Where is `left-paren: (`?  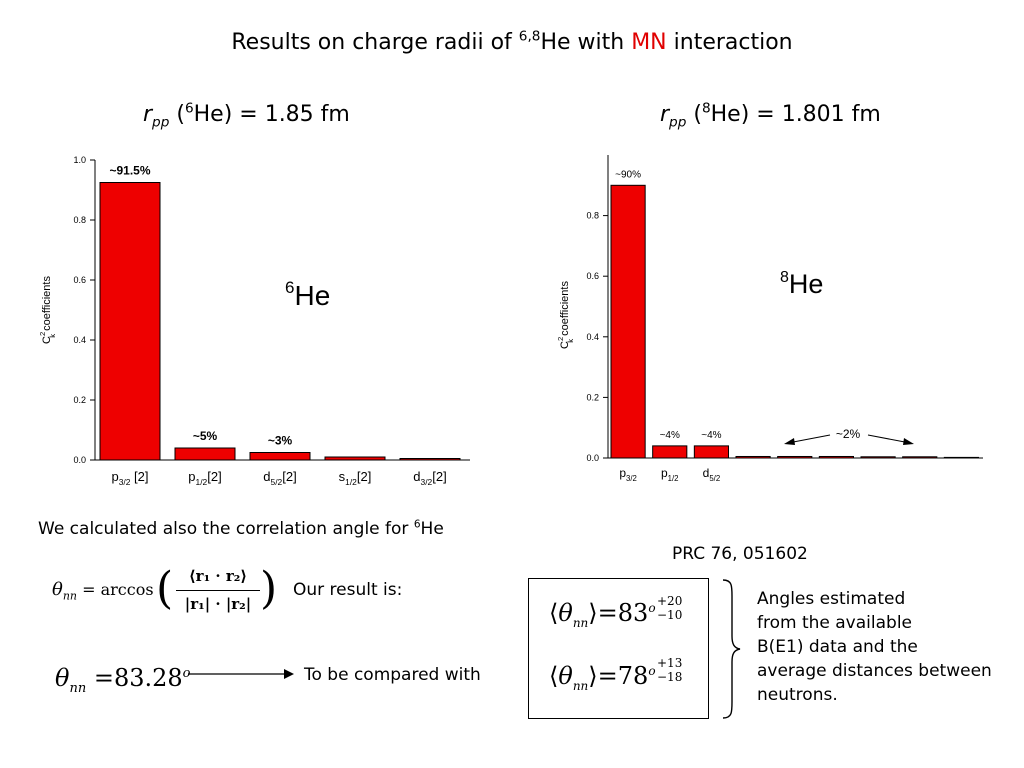
left-paren: ( is located at coordinates (165, 588).